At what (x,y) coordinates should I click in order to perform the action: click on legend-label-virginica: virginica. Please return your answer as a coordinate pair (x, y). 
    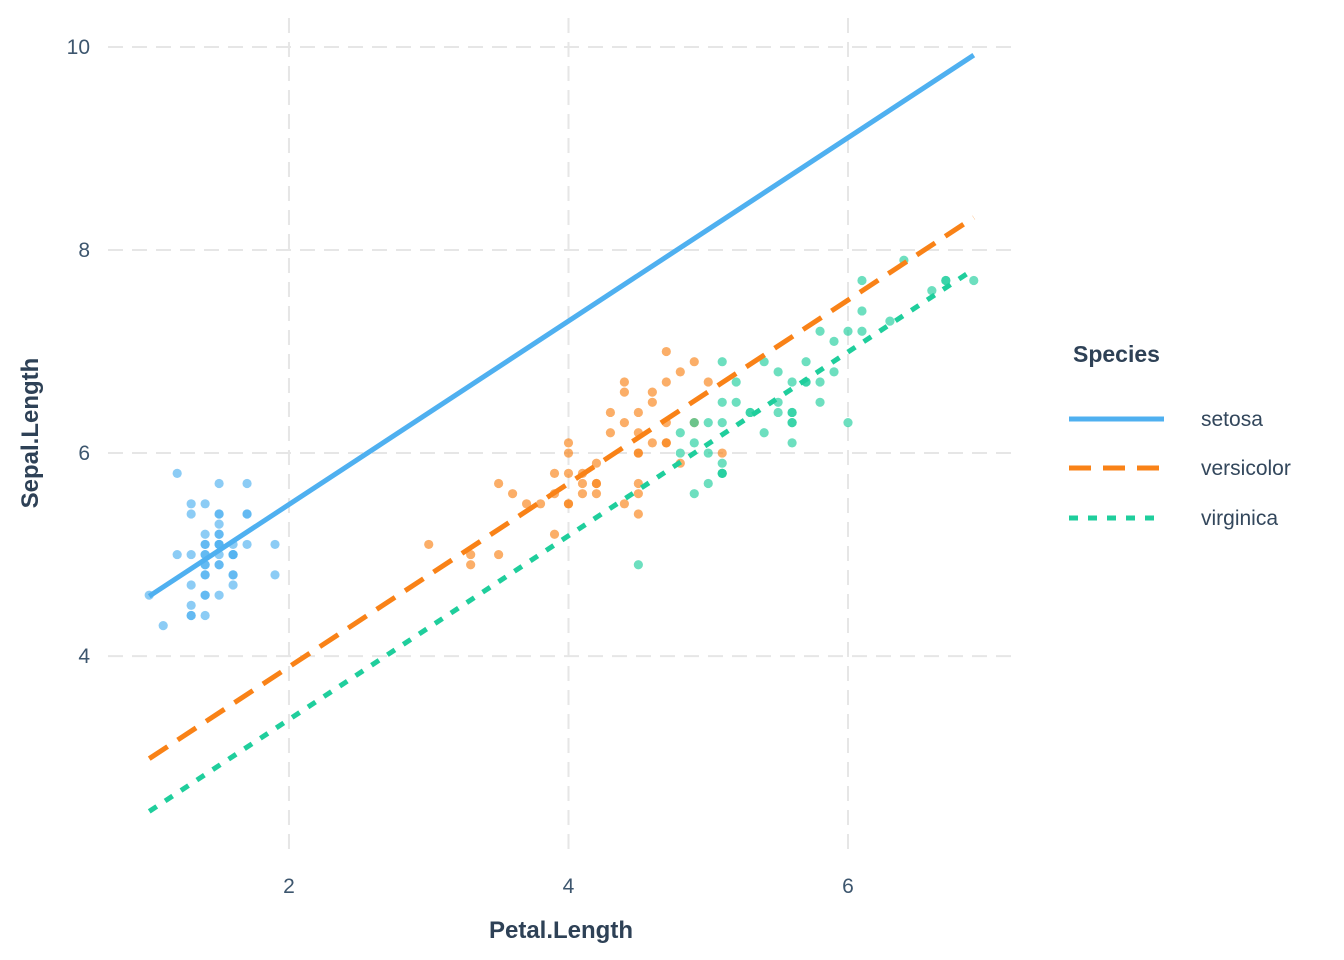
    Looking at the image, I should click on (1239, 518).